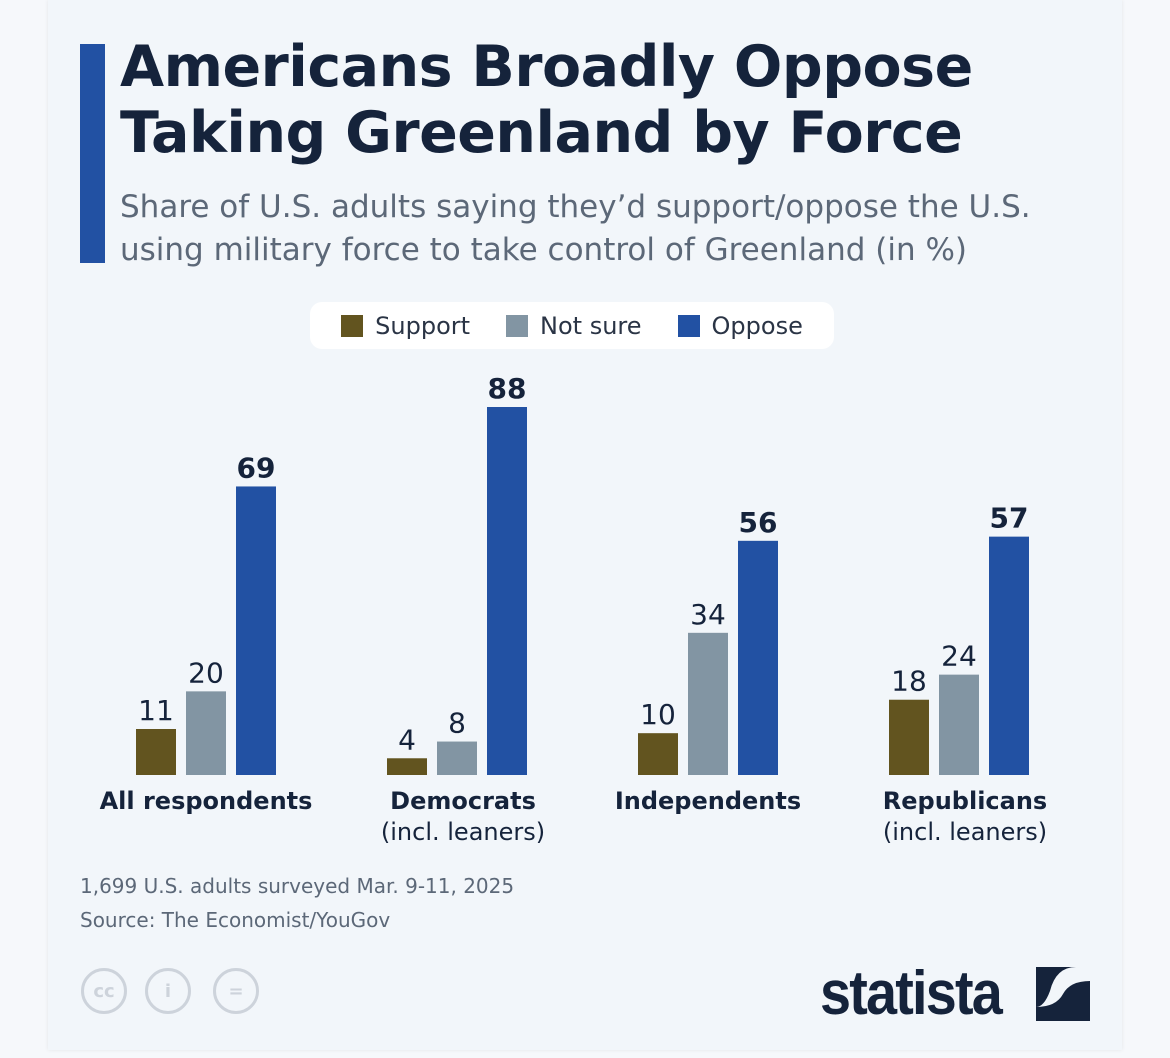 Image resolution: width=1170 pixels, height=1058 pixels. I want to click on category-label: Independents, so click(708, 801).